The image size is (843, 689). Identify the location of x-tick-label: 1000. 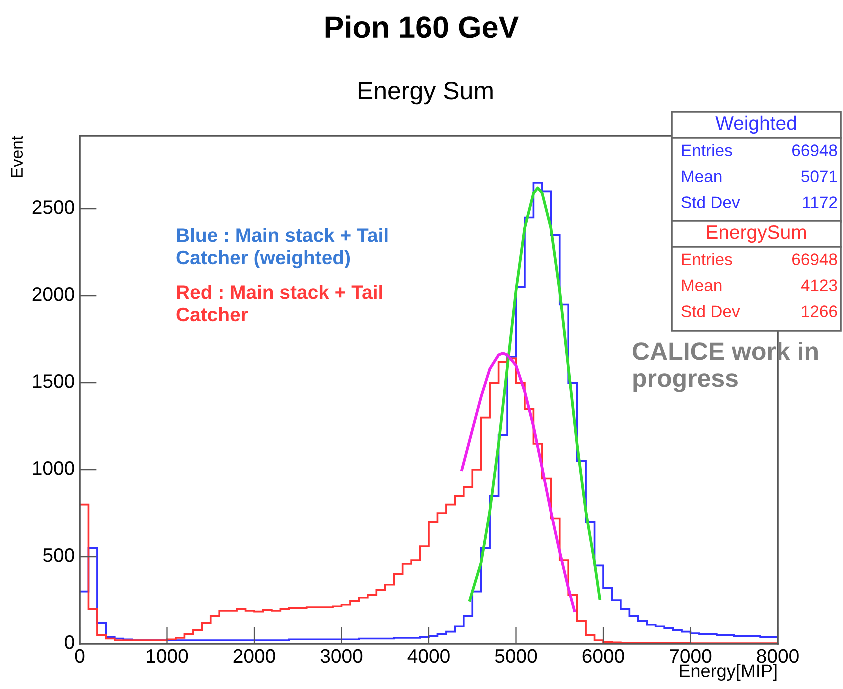
(167, 656).